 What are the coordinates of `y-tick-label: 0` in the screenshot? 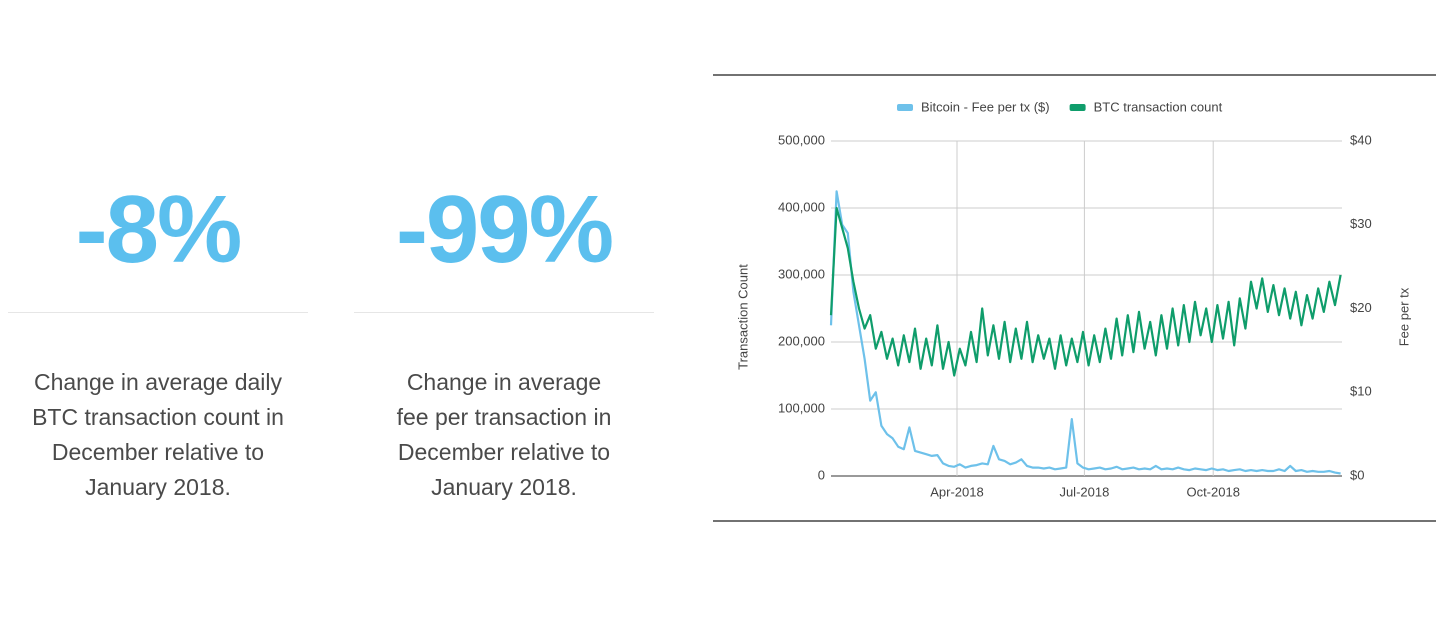 It's located at (821, 474).